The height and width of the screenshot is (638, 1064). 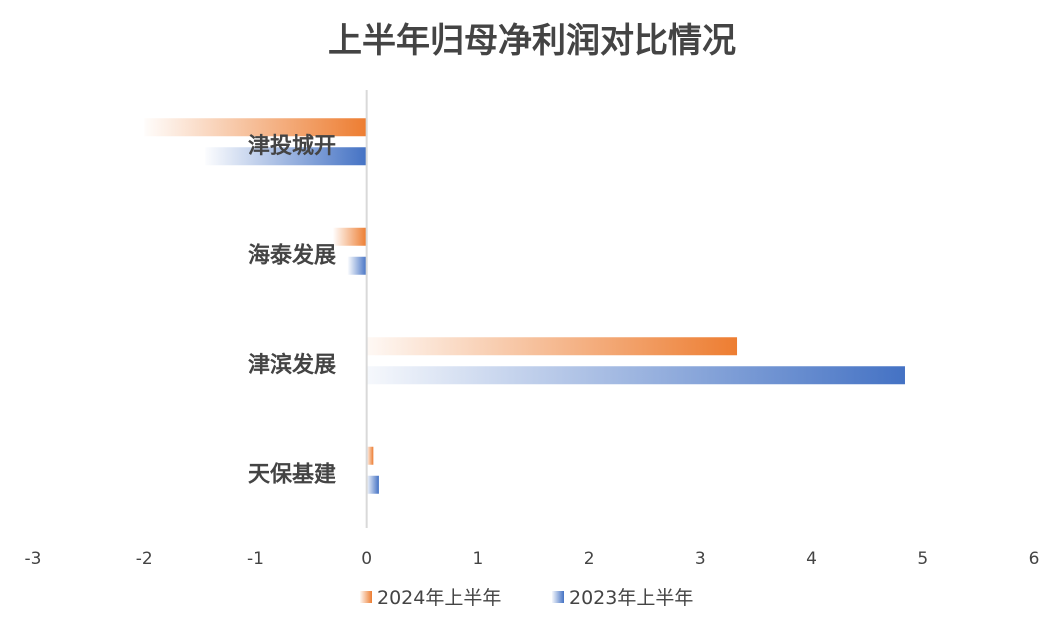 What do you see at coordinates (292, 255) in the screenshot?
I see `category-label: 海泰发展` at bounding box center [292, 255].